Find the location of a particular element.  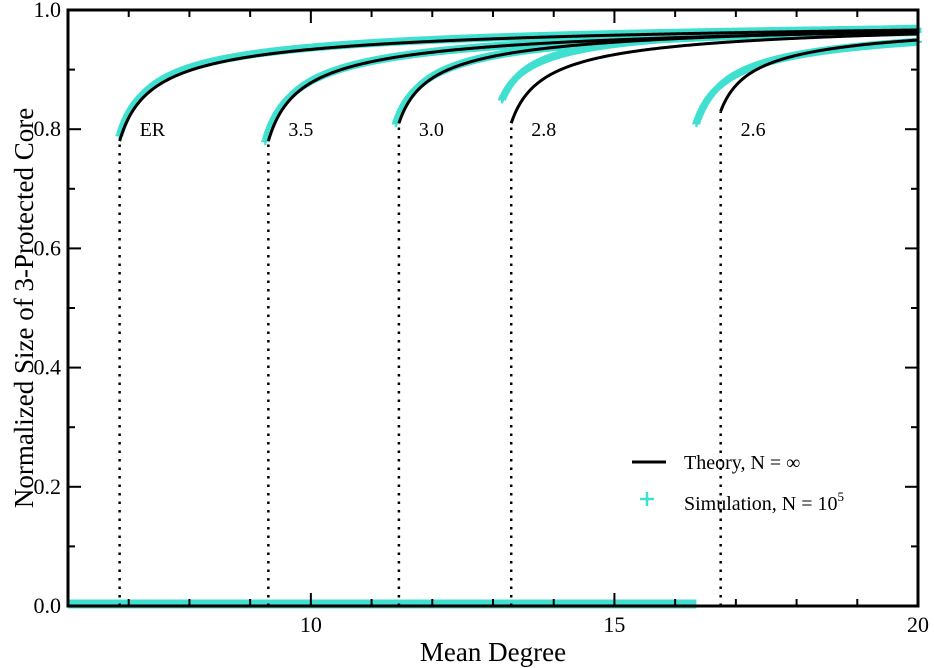

simulation-series-2.6 is located at coordinates (807, 82).